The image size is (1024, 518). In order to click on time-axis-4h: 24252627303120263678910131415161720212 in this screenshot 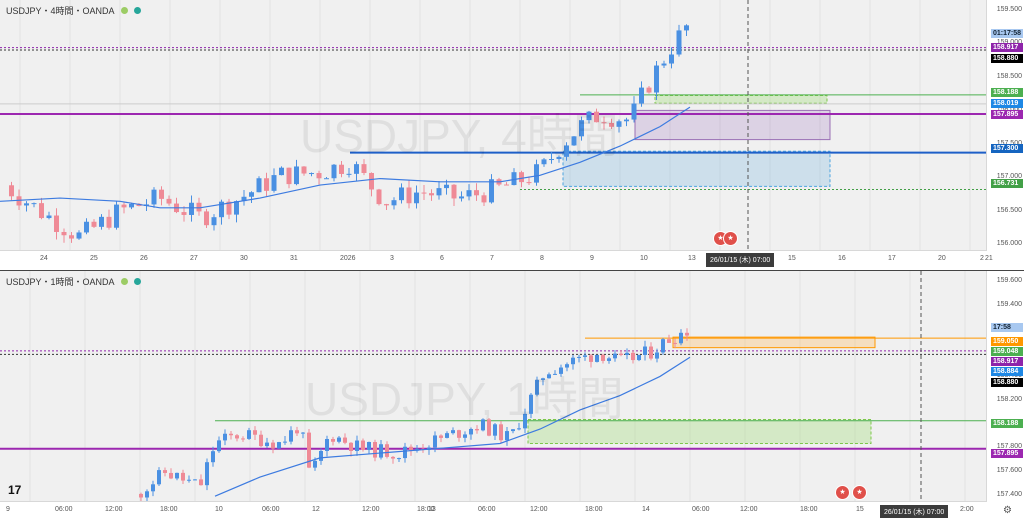, I will do `click(496, 259)`.